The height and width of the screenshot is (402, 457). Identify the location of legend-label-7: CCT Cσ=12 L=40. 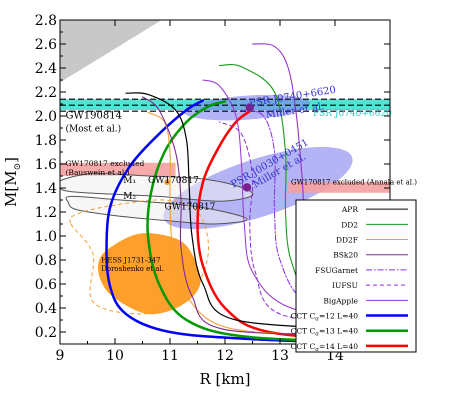
(325, 317).